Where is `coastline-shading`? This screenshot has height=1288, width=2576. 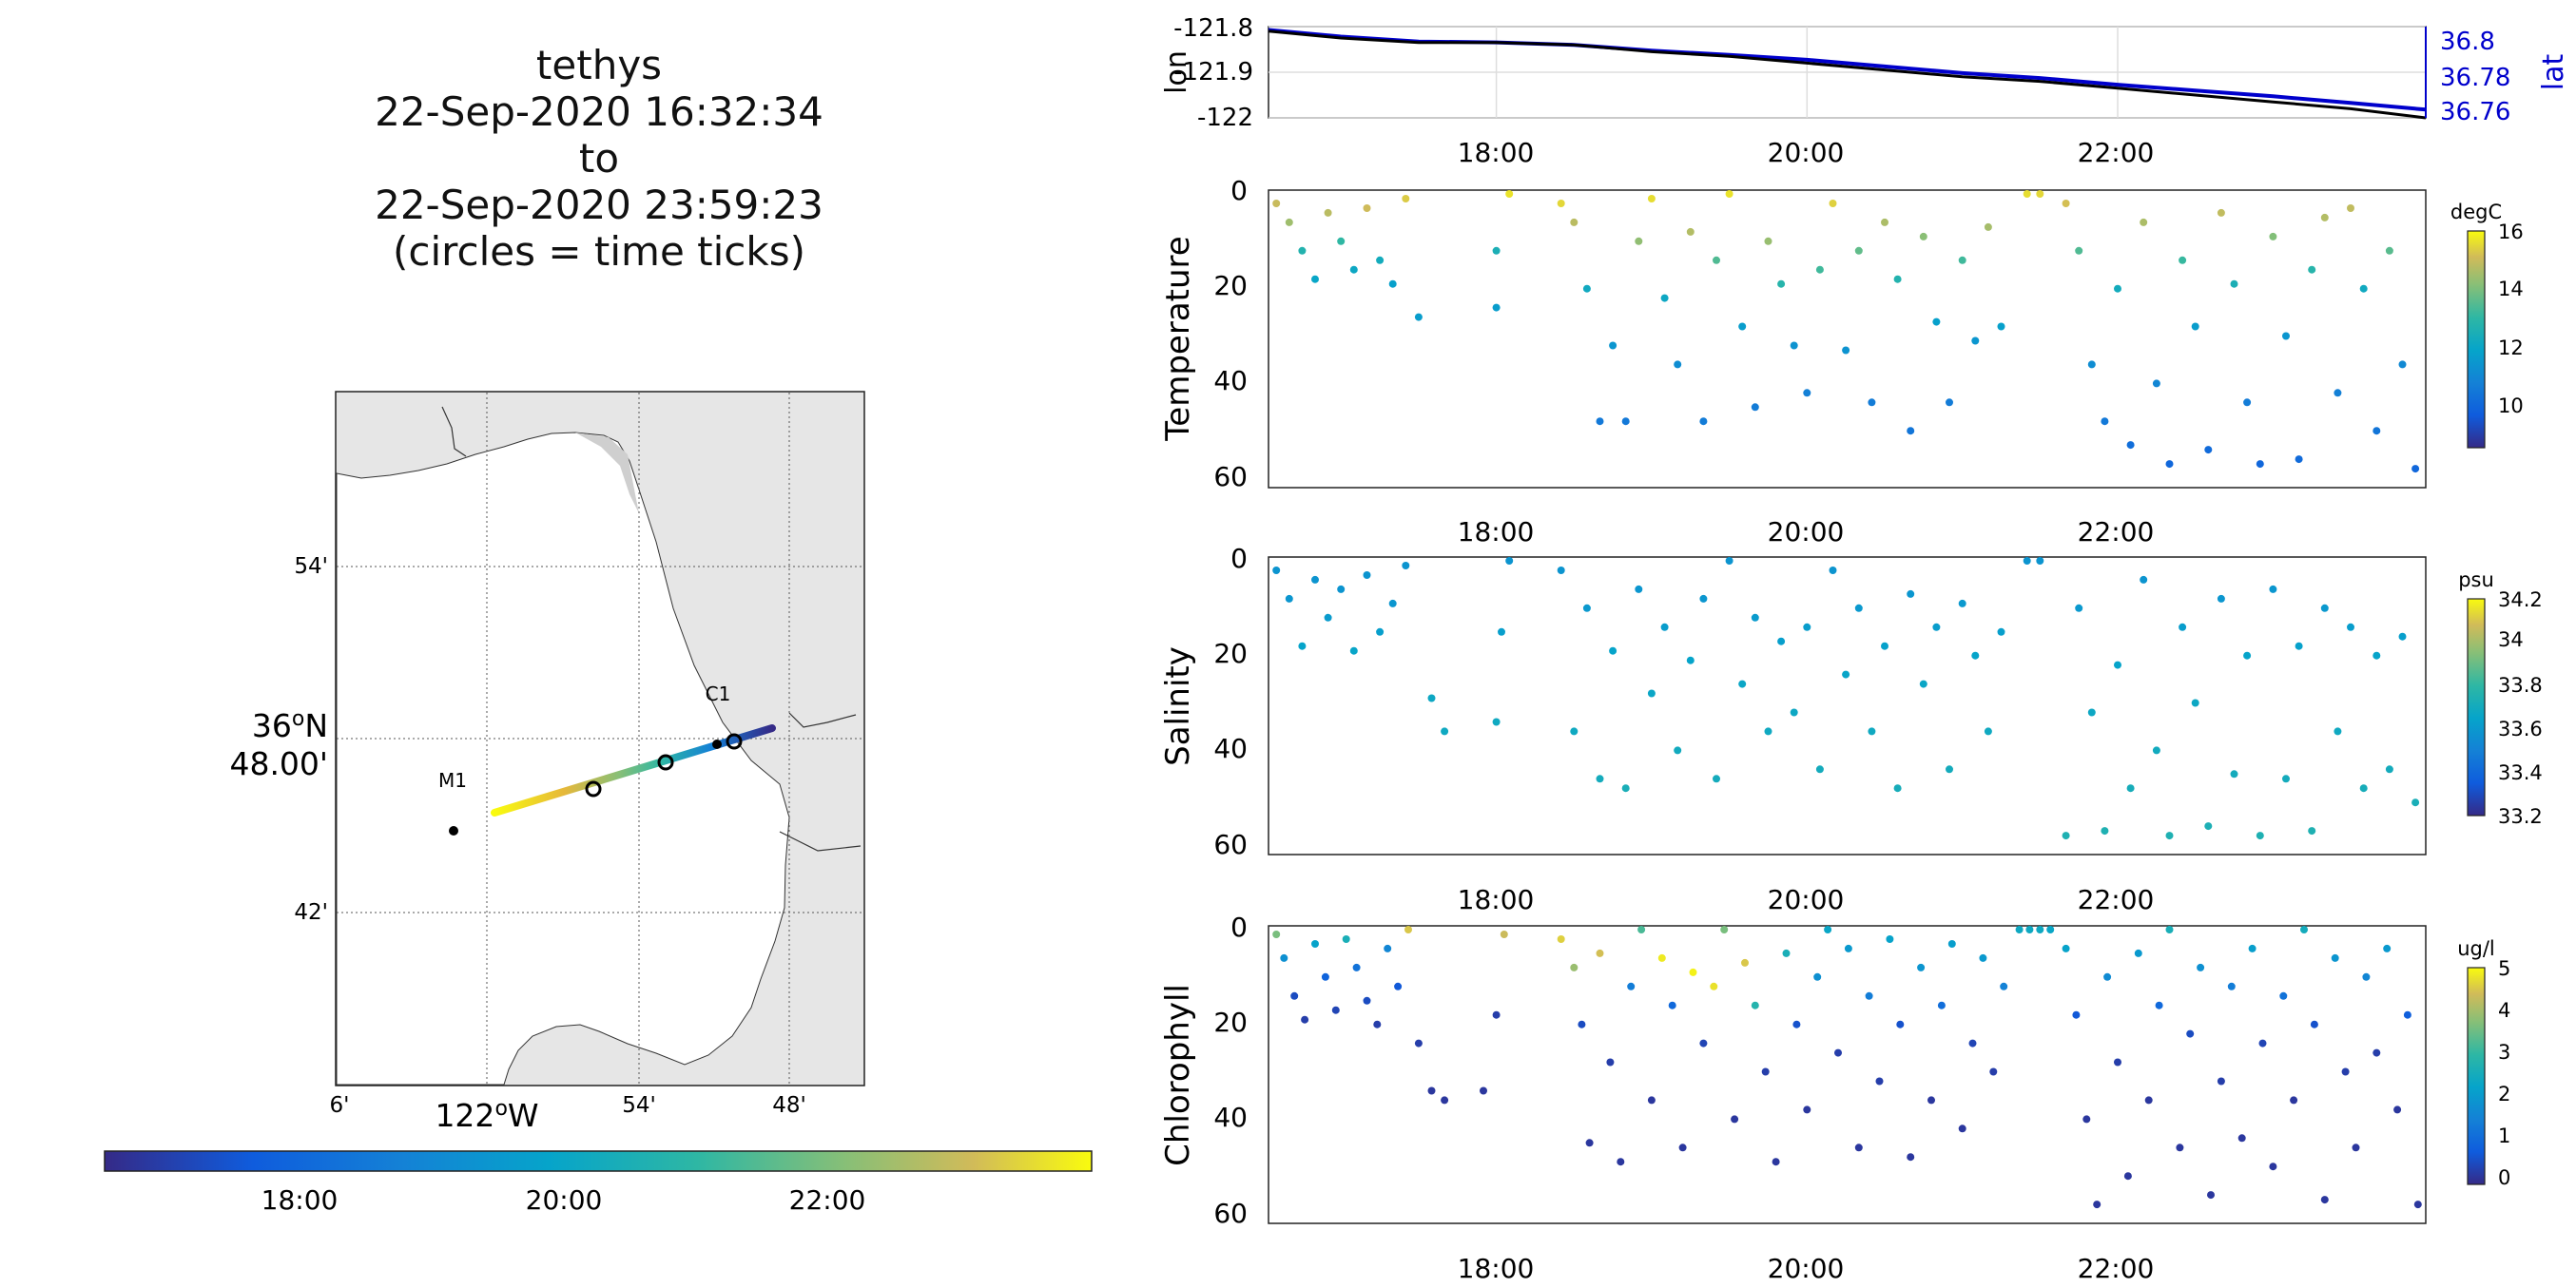
coastline-shading is located at coordinates (607, 473).